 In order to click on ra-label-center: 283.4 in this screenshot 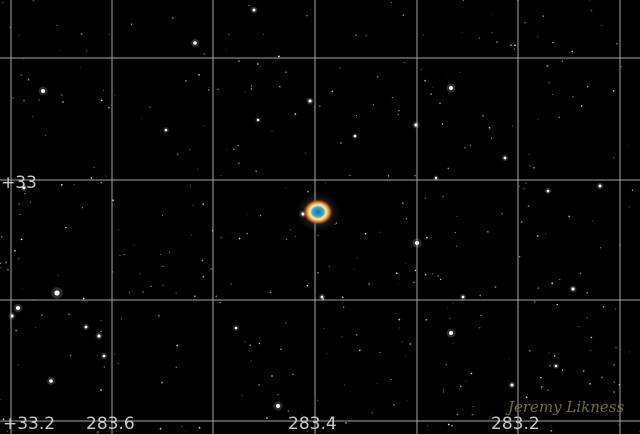, I will do `click(312, 424)`.